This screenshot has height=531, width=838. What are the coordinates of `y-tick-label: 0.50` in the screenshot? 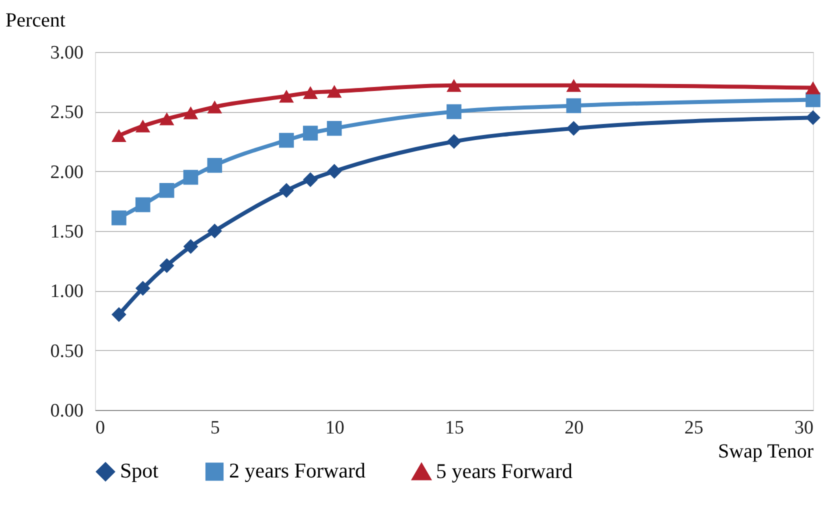 It's located at (67, 351).